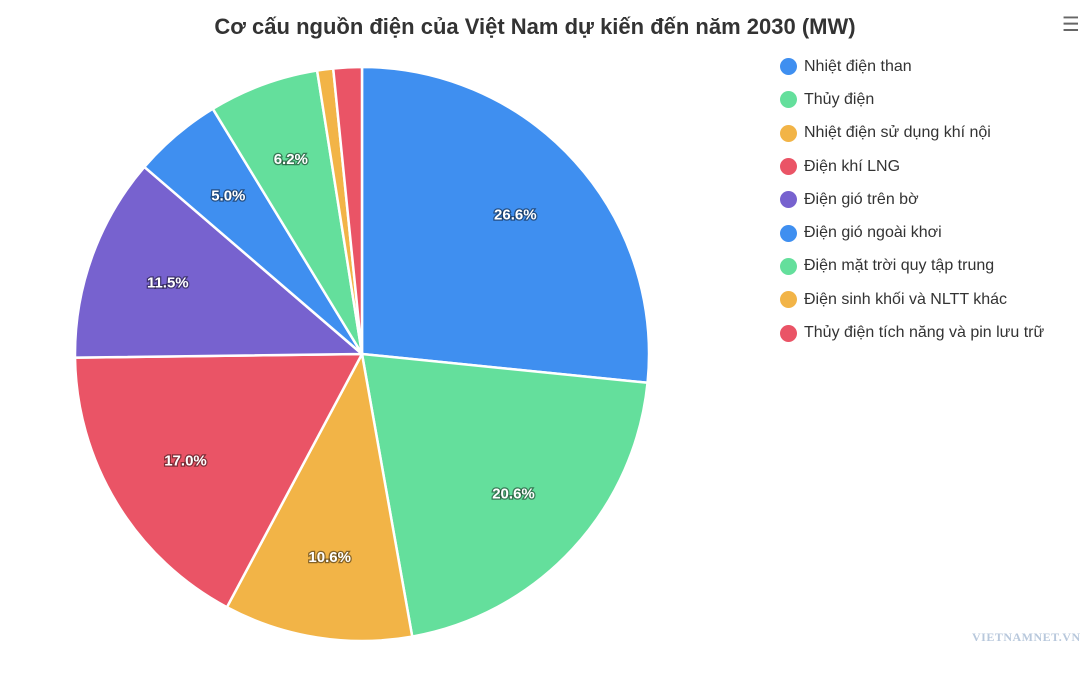 Image resolution: width=1080 pixels, height=675 pixels. Describe the element at coordinates (839, 99) in the screenshot. I see `legend-label: Thủy điện` at that location.